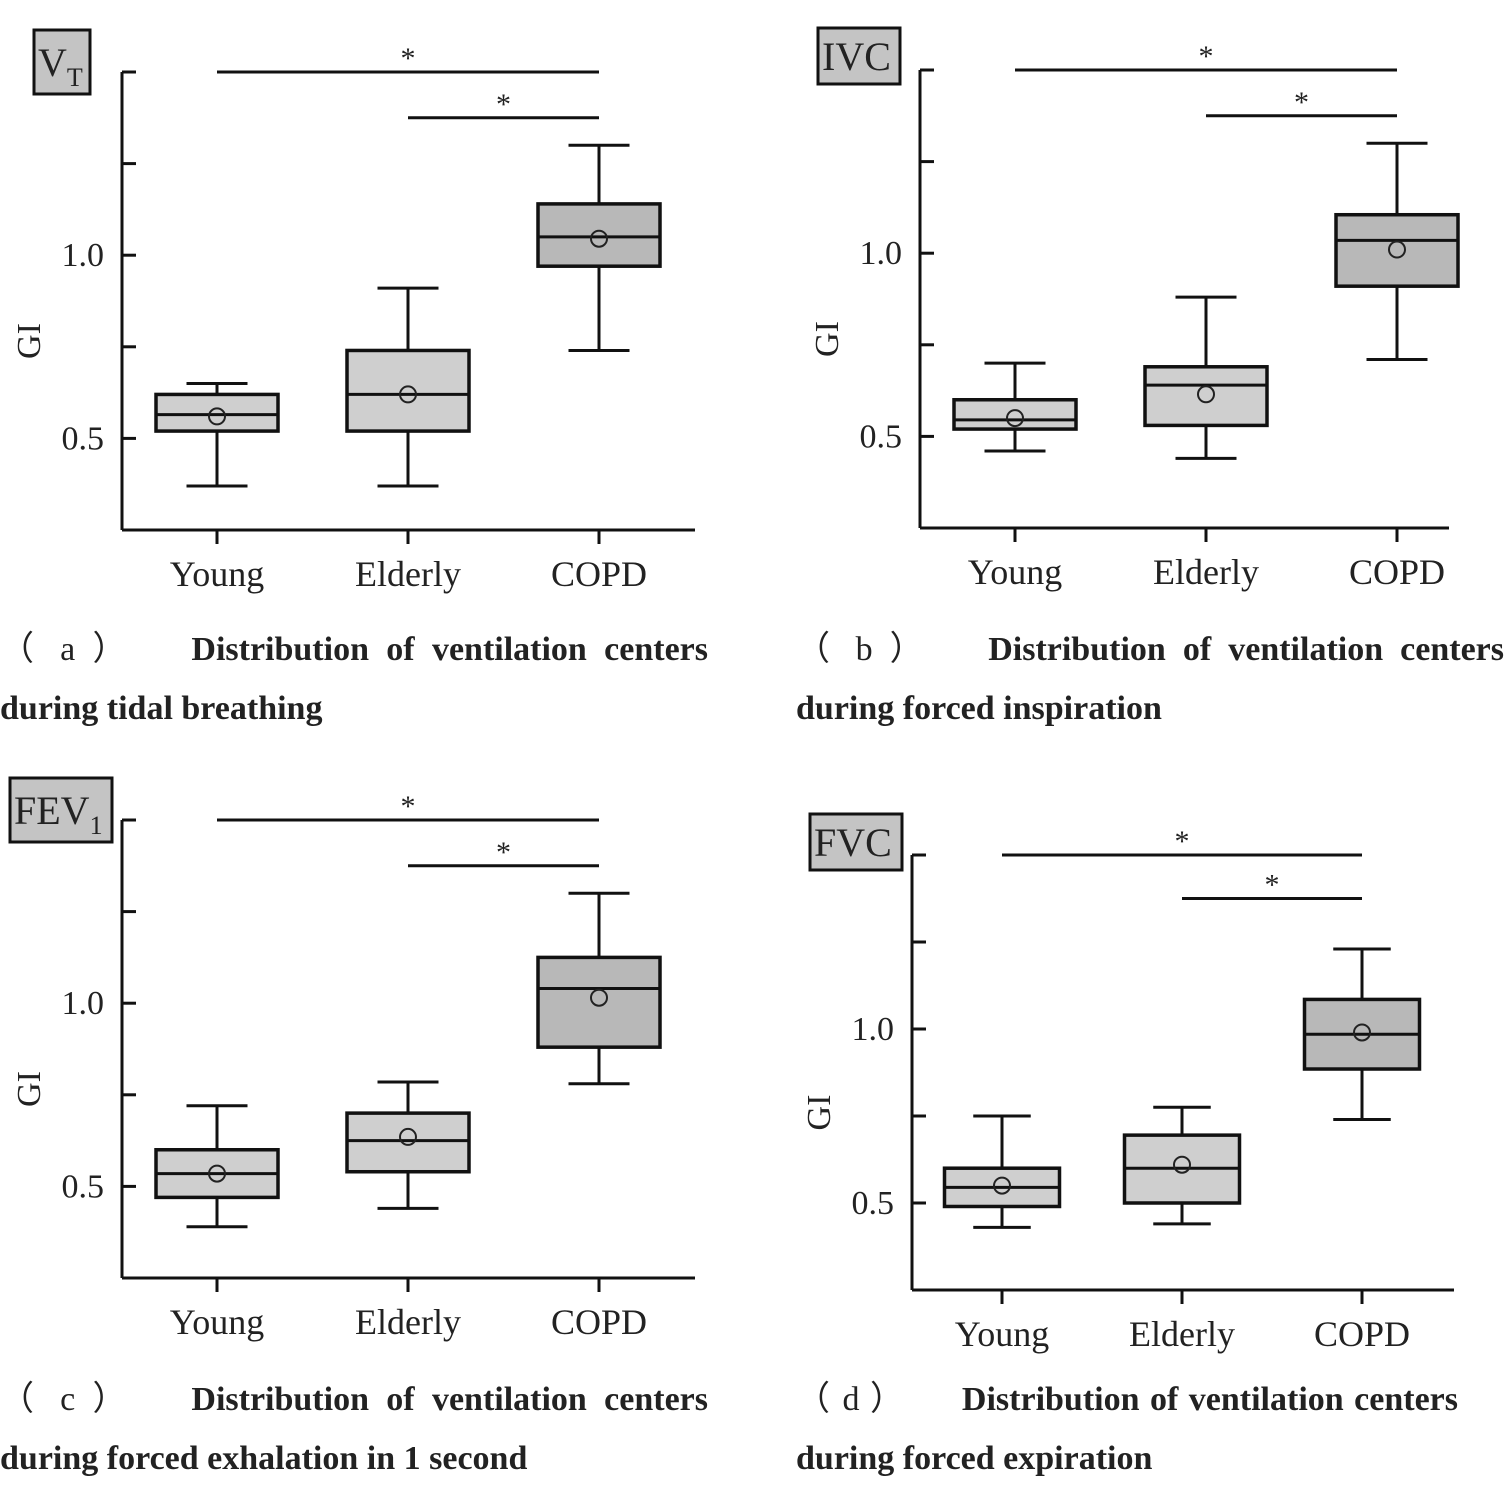 This screenshot has width=1508, height=1499. What do you see at coordinates (819, 1113) in the screenshot?
I see `y-axis-label-d: GI` at bounding box center [819, 1113].